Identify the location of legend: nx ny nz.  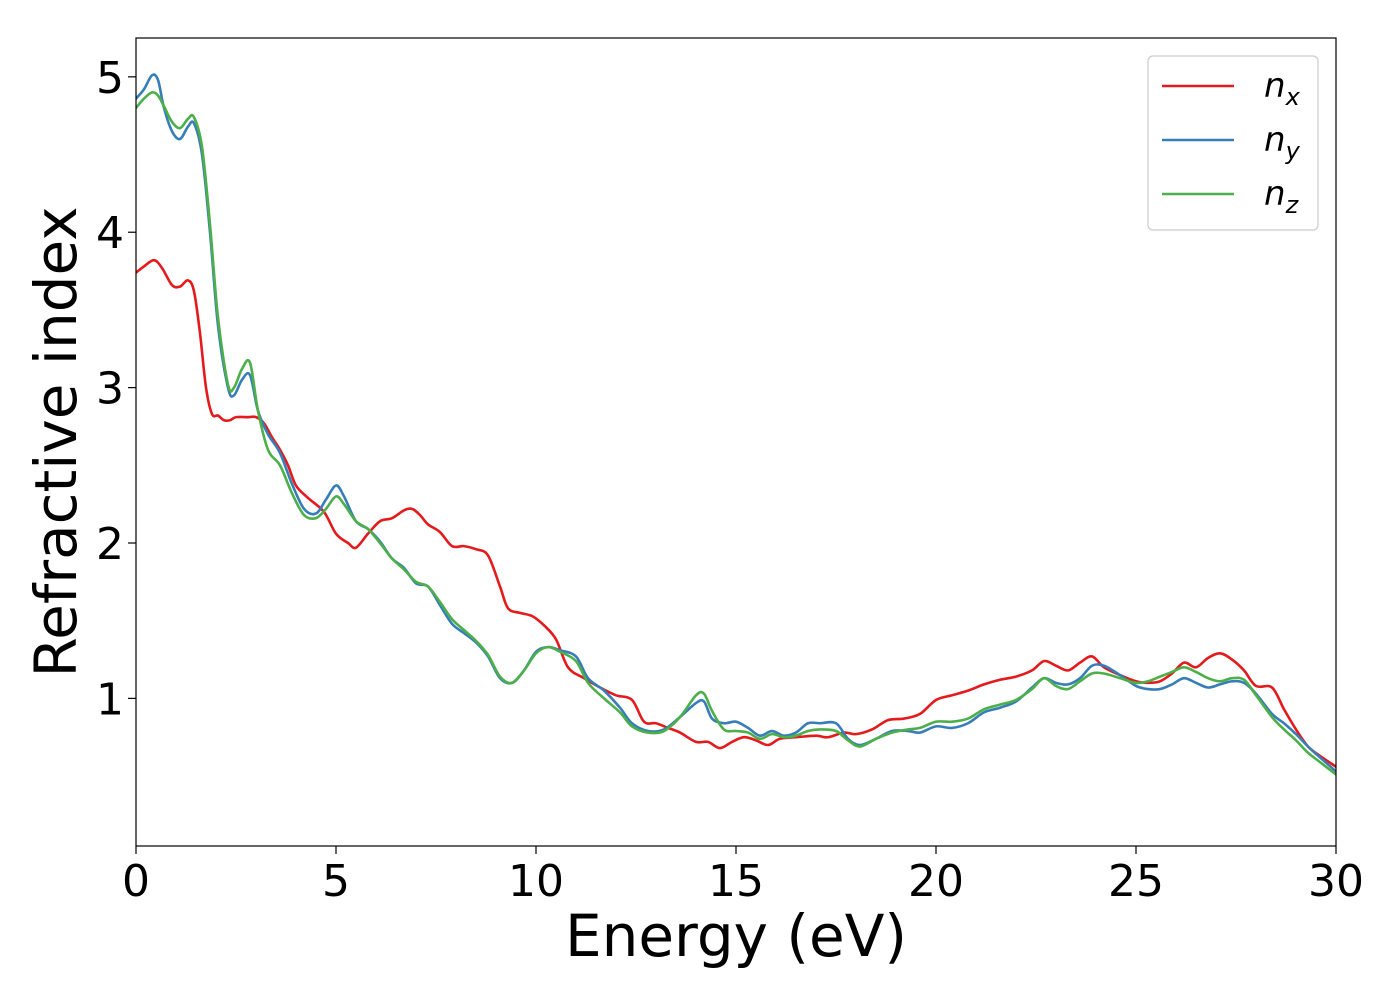
(1233, 143).